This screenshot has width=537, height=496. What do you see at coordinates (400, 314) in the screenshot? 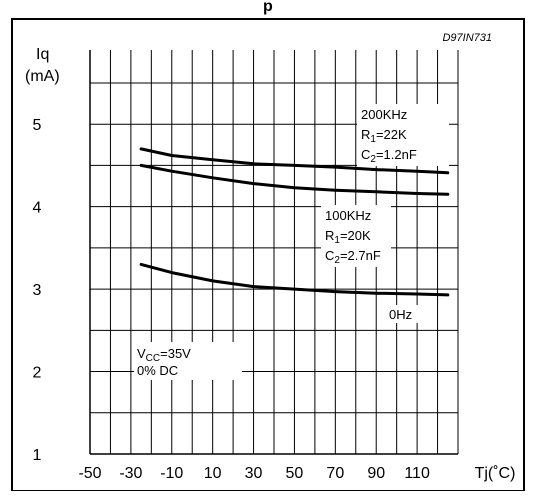
I see `annotation-0hz: 0Hz` at bounding box center [400, 314].